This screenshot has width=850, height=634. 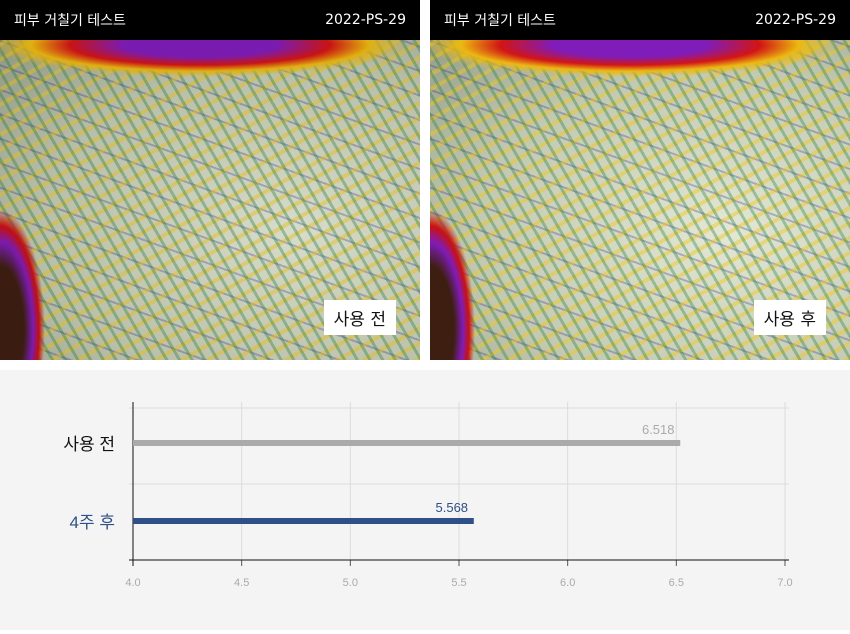 What do you see at coordinates (132, 583) in the screenshot?
I see `x-tick-label: 4.0` at bounding box center [132, 583].